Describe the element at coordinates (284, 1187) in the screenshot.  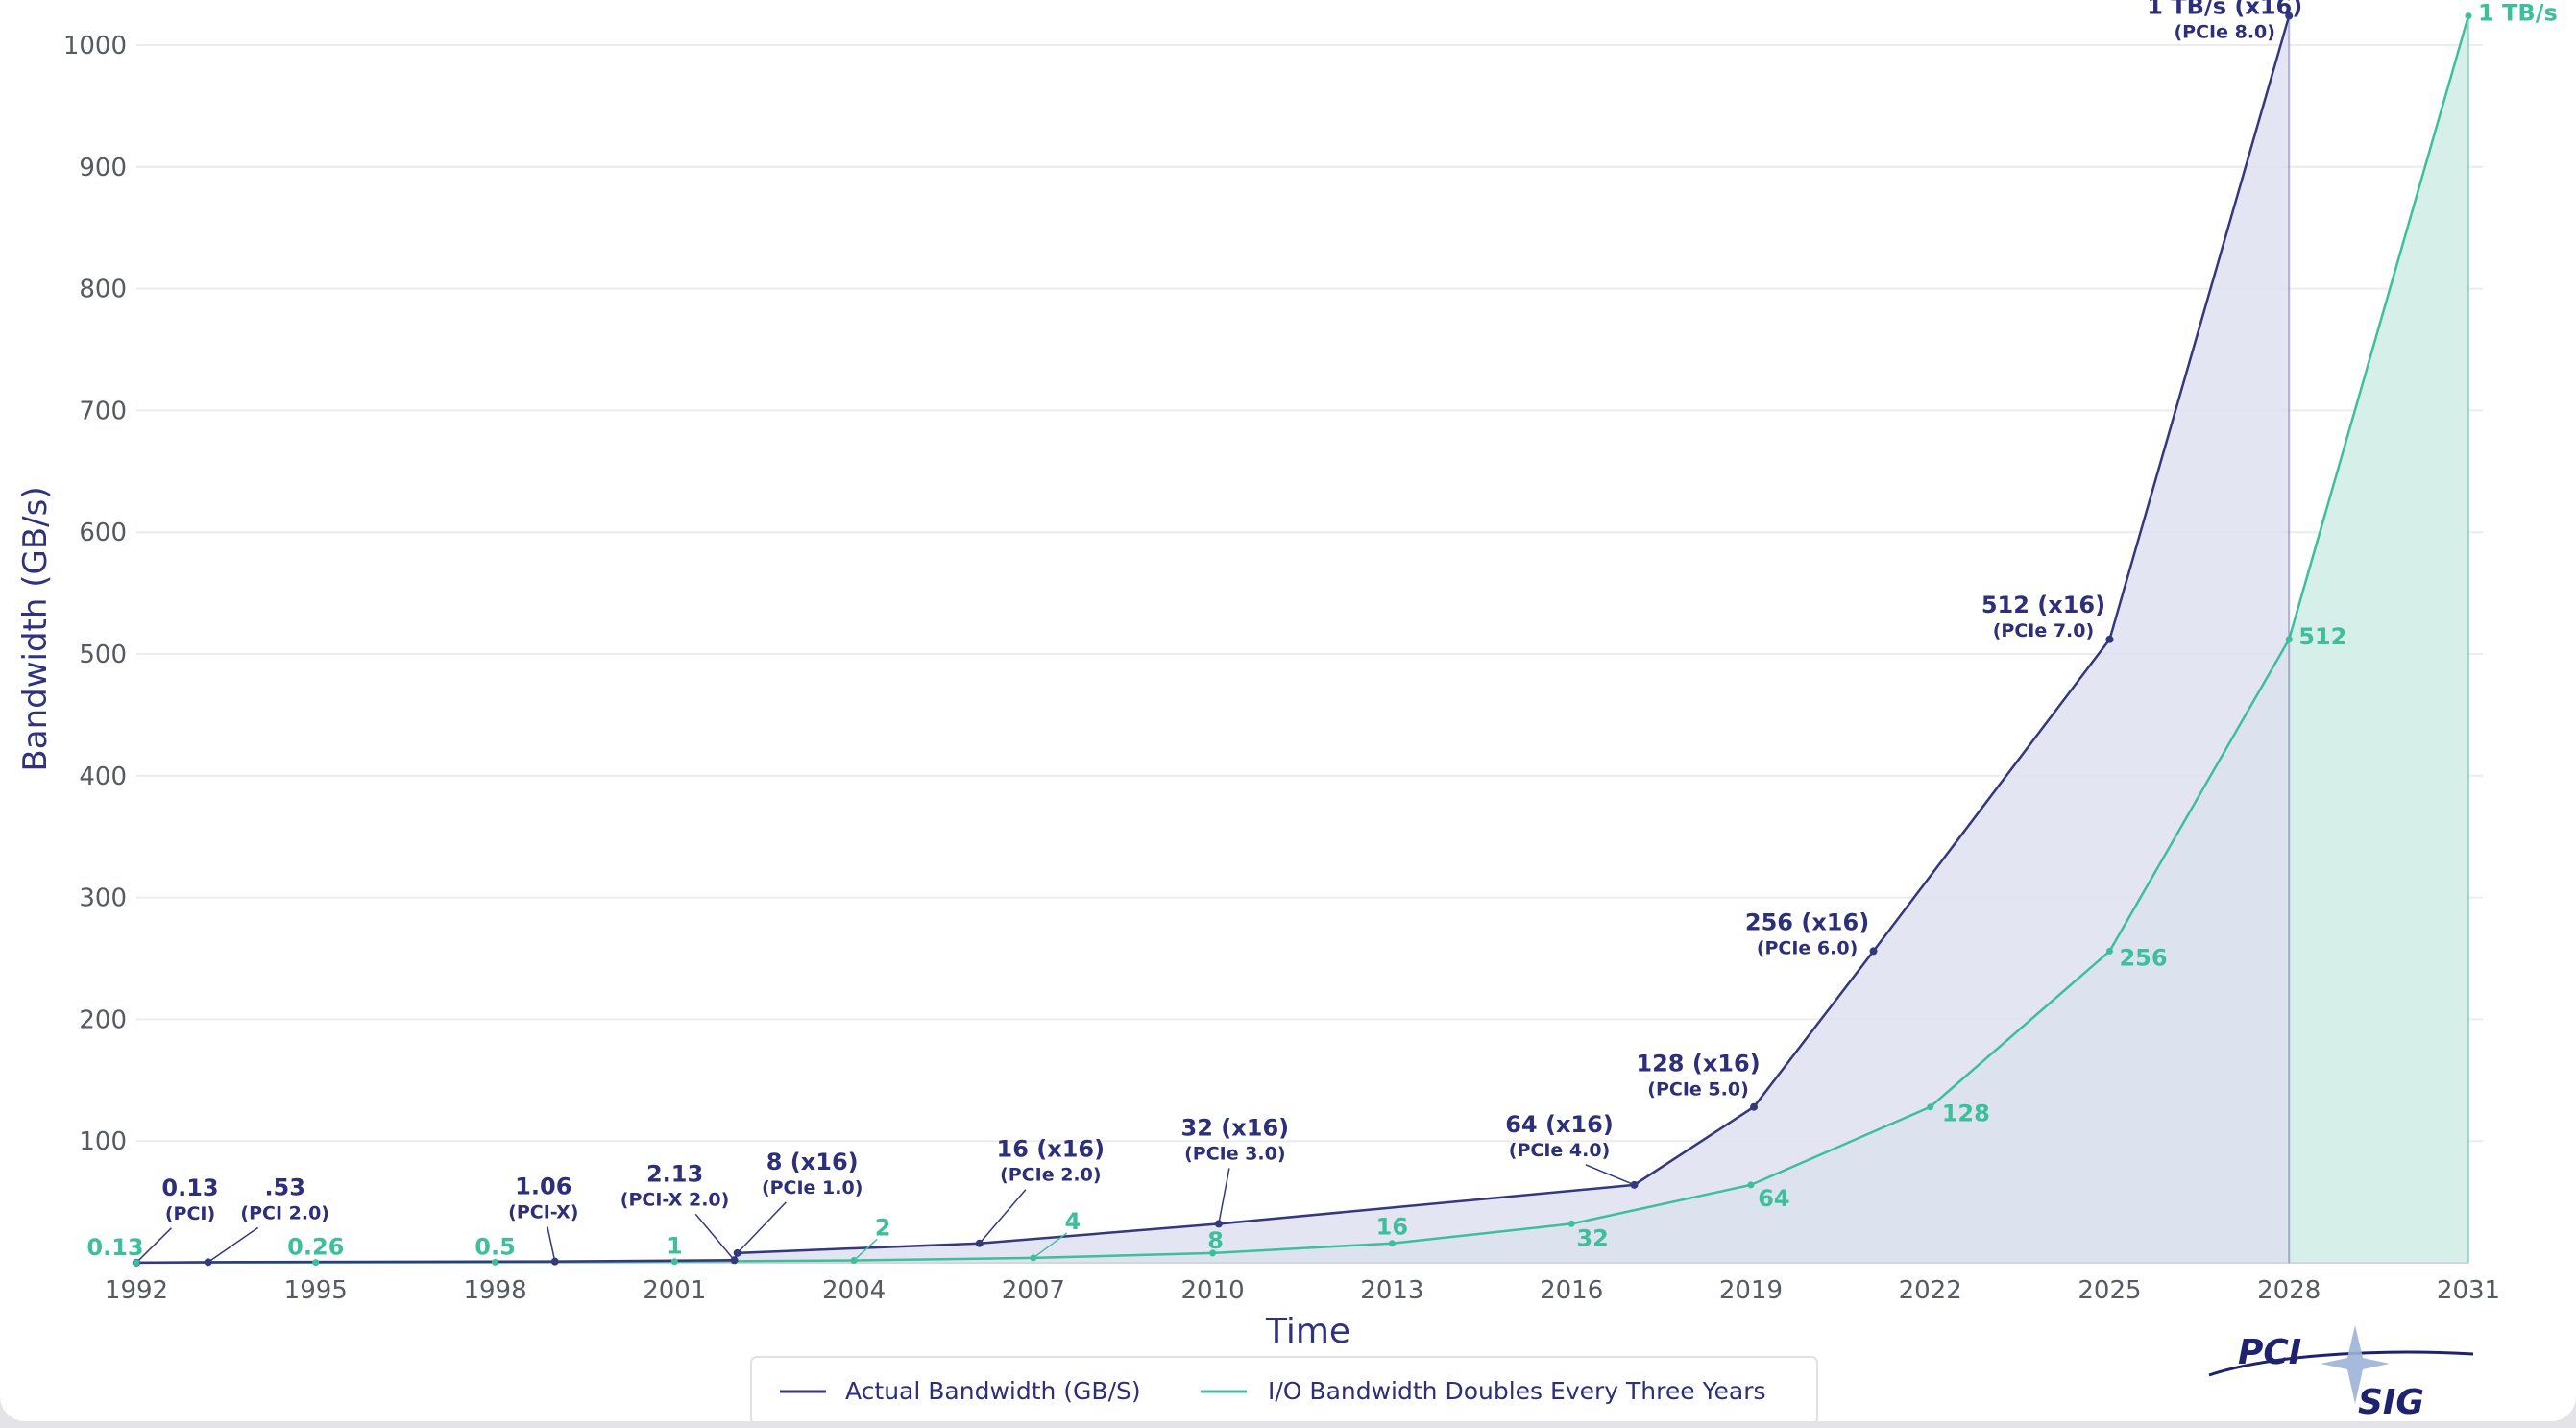
I see `actual-value-label: .53` at that location.